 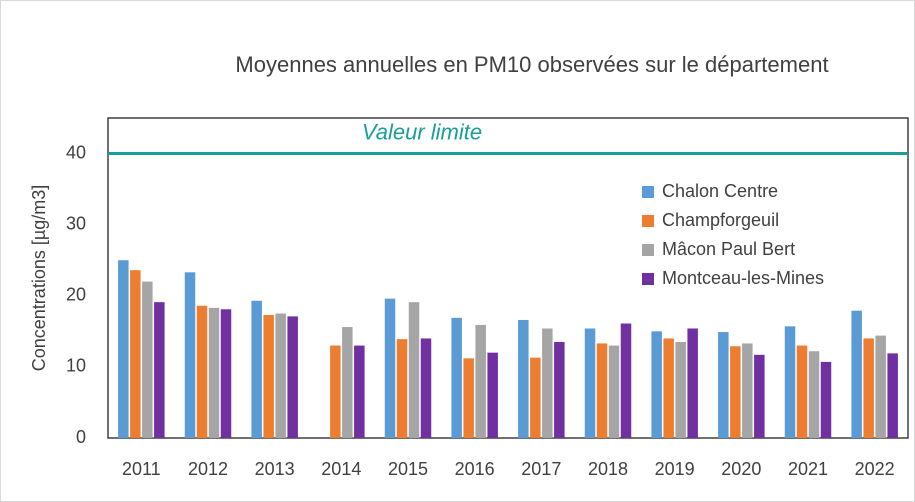 I want to click on x-tick-label: 2021, so click(x=808, y=469).